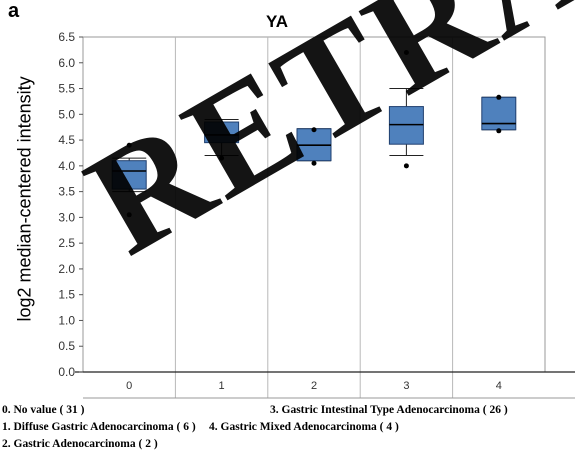 The width and height of the screenshot is (577, 458). Describe the element at coordinates (66, 114) in the screenshot. I see `y-tick-label: 5.0` at that location.